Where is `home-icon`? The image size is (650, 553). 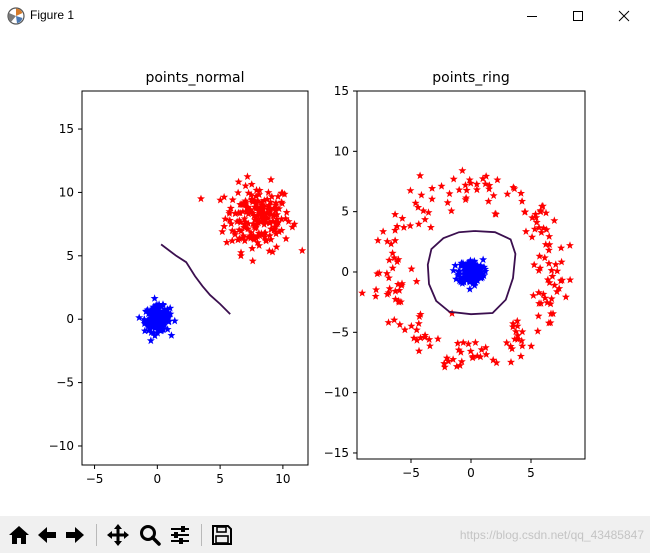
home-icon is located at coordinates (19, 535).